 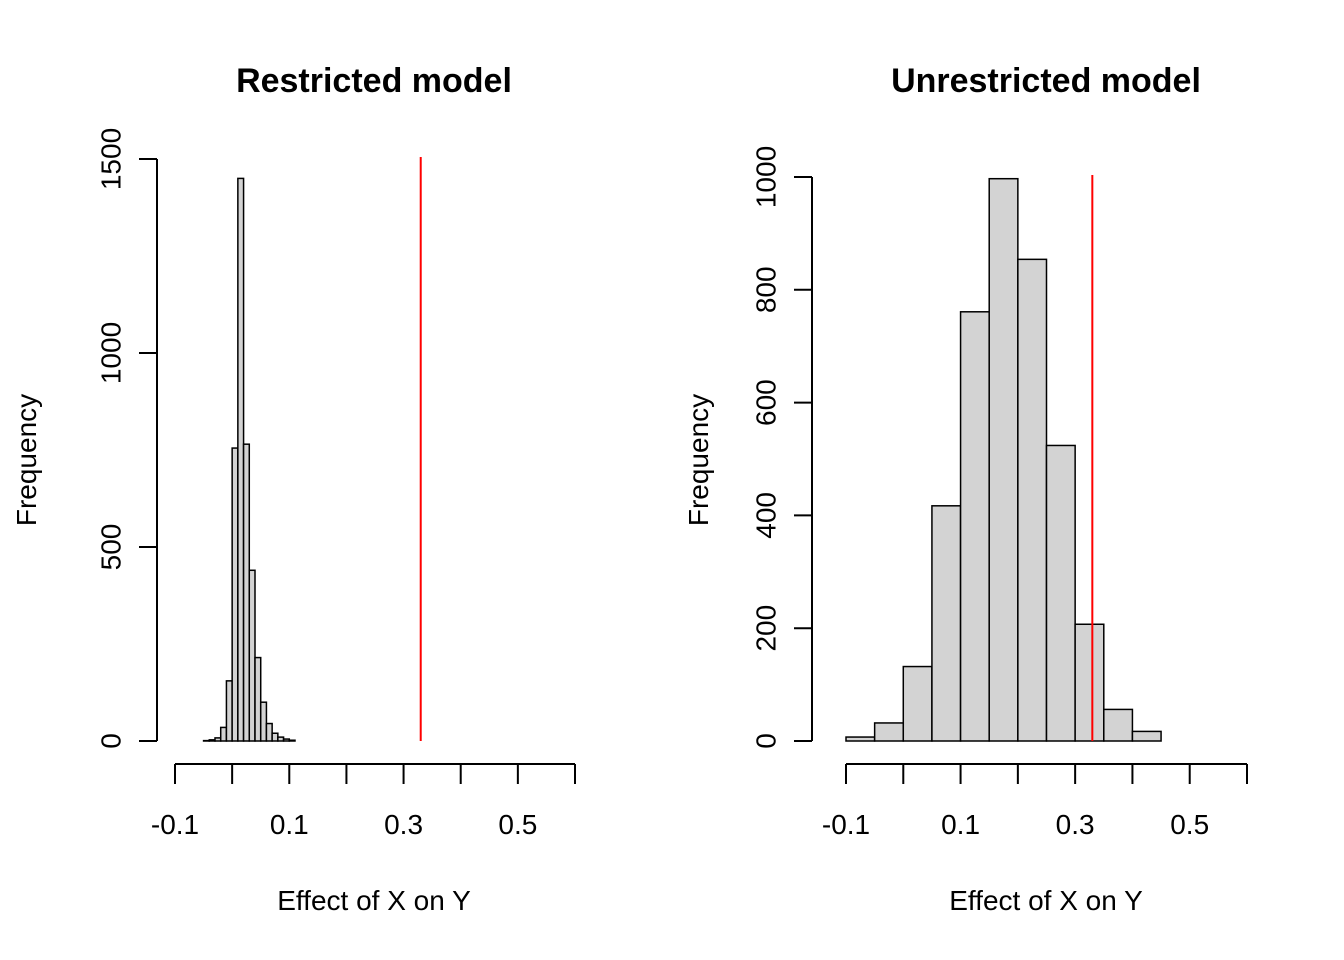 What do you see at coordinates (766, 515) in the screenshot?
I see `y-tick-label: 400` at bounding box center [766, 515].